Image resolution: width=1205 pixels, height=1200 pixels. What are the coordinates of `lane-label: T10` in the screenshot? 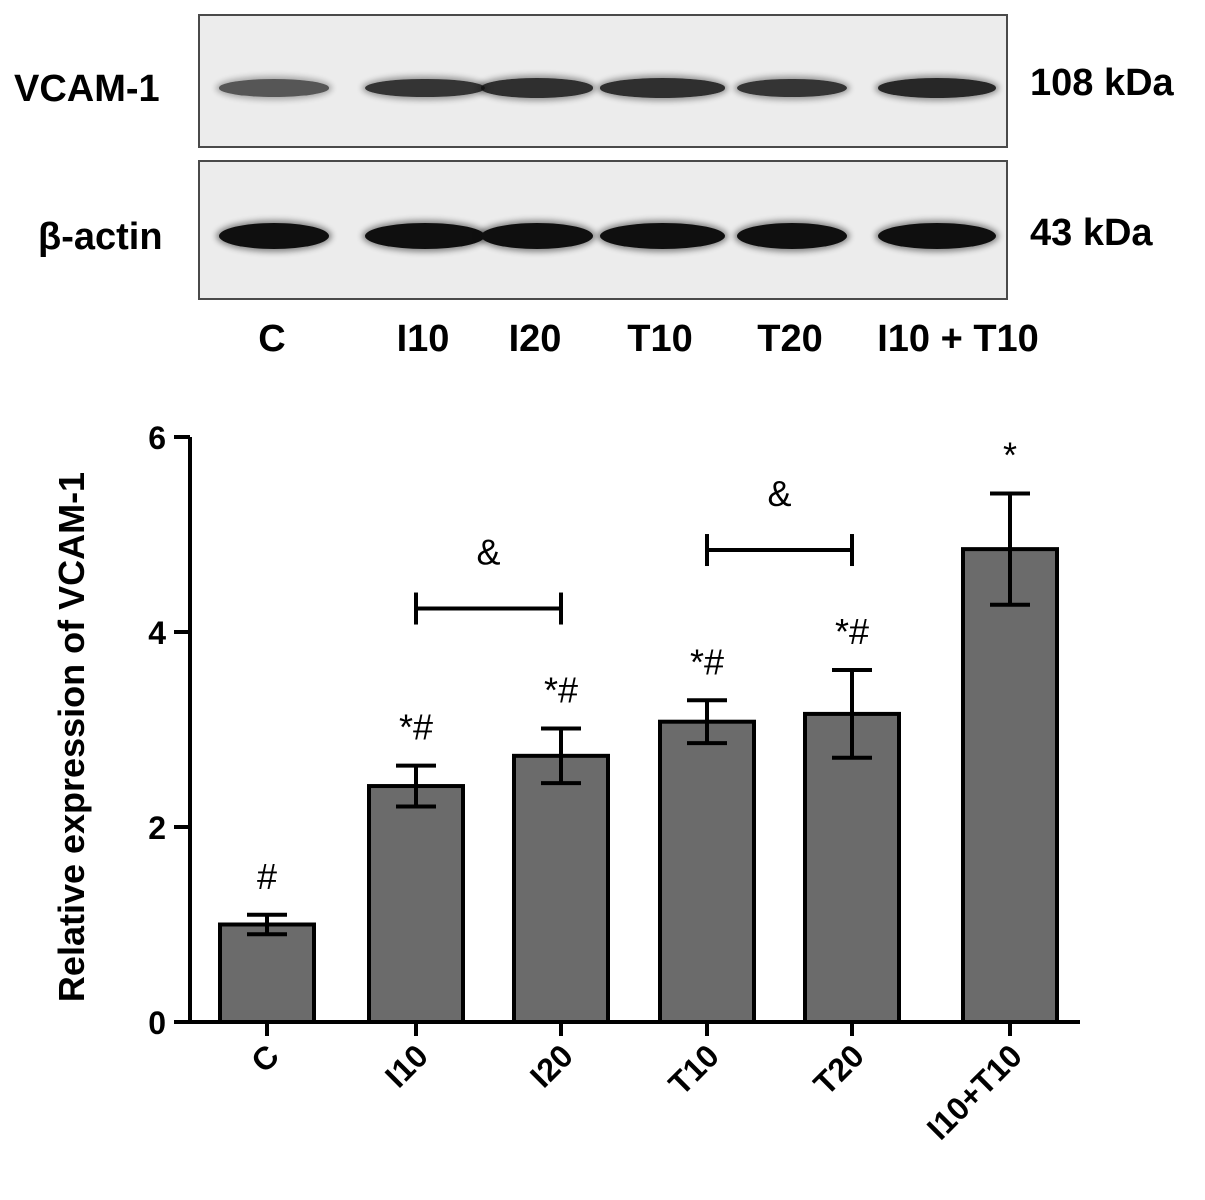 It's located at (660, 339).